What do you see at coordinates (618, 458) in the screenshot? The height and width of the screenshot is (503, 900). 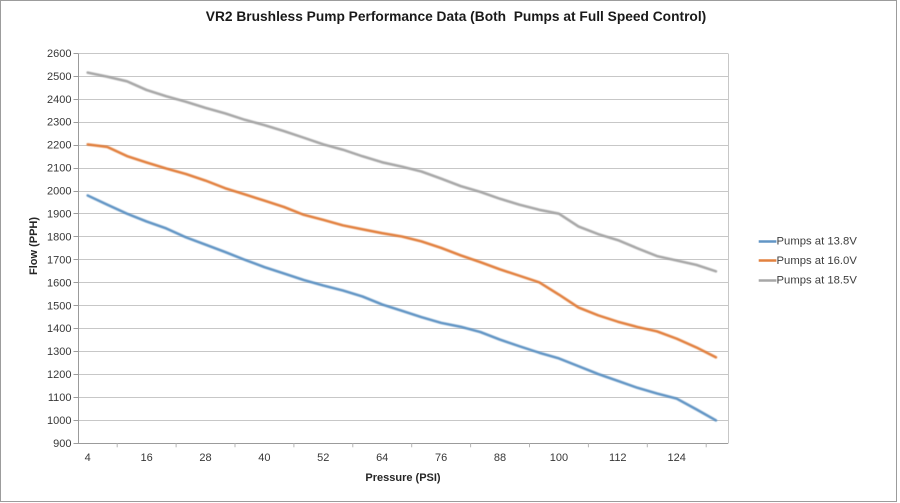 I see `svg-text: 112` at bounding box center [618, 458].